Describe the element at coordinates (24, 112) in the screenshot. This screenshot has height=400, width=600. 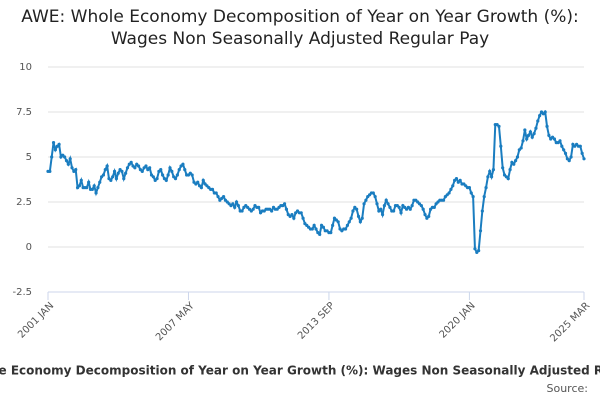
I see `y-tick-label: 7.5` at that location.